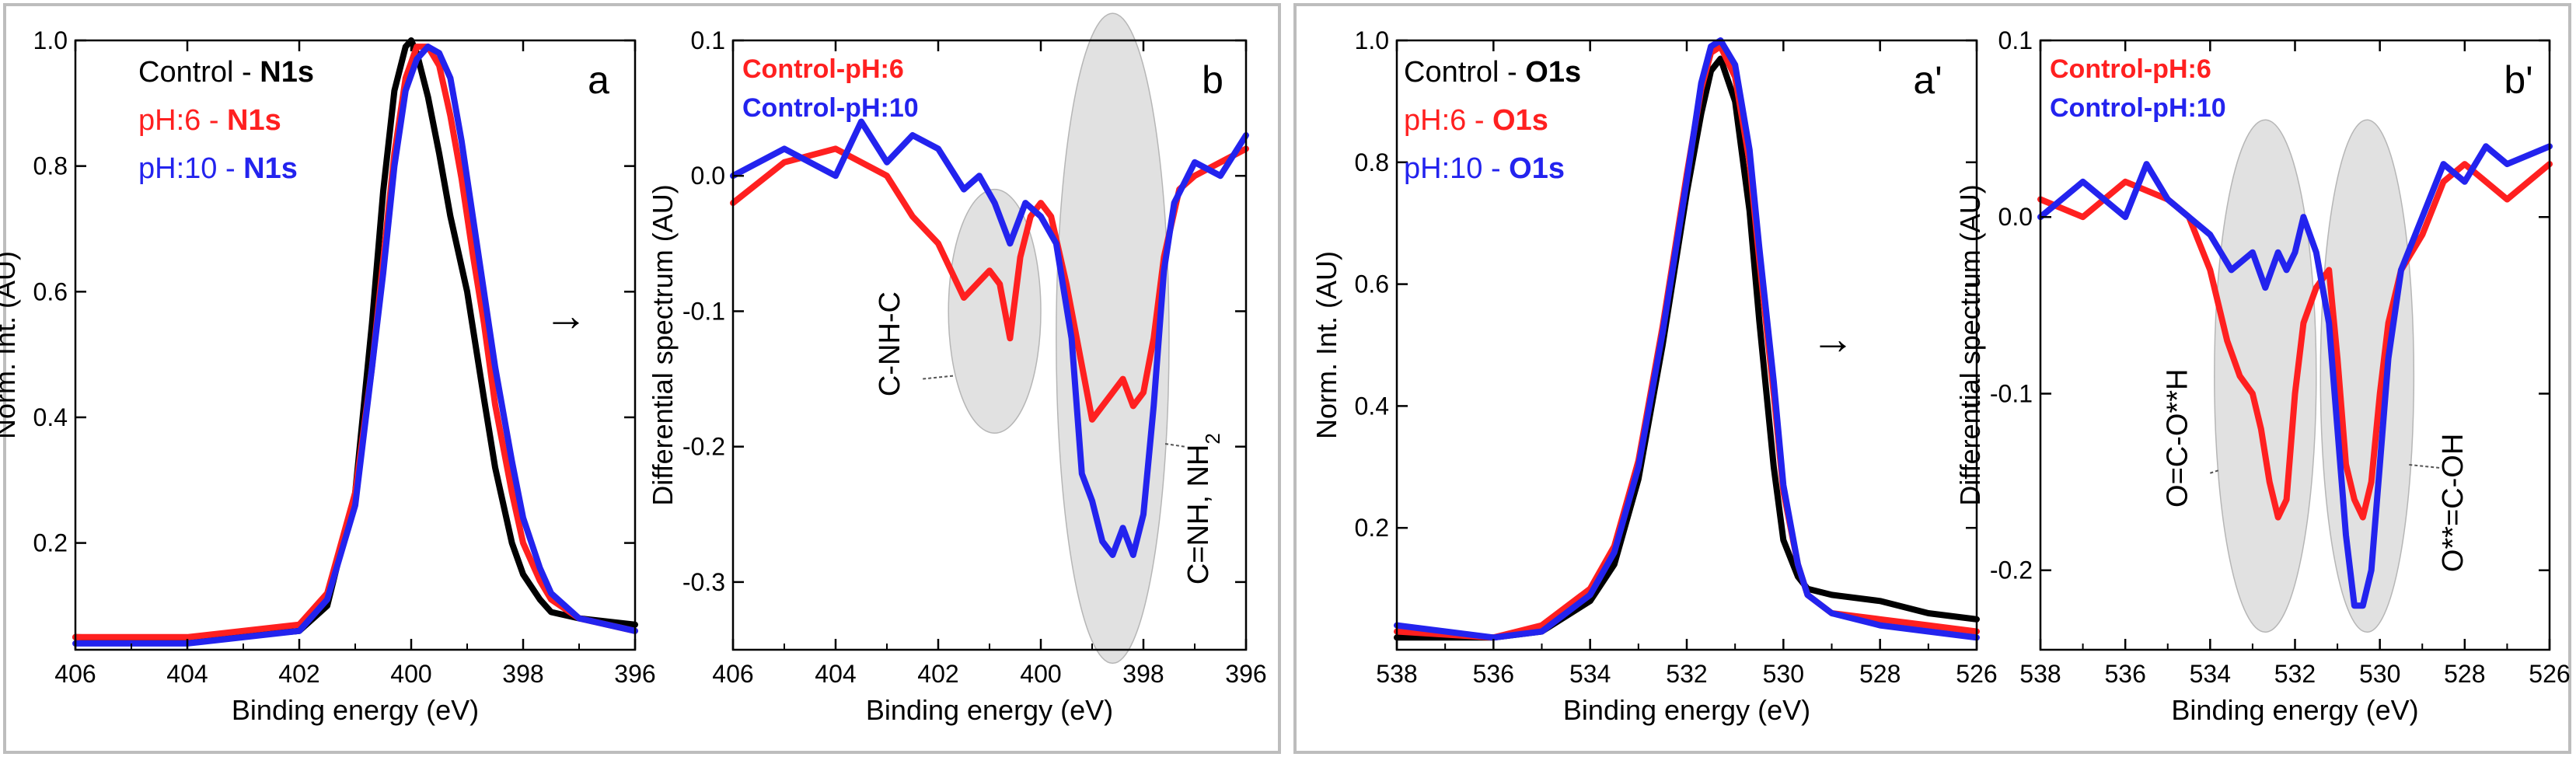  Describe the element at coordinates (599, 80) in the screenshot. I see `panel-label: a` at that location.